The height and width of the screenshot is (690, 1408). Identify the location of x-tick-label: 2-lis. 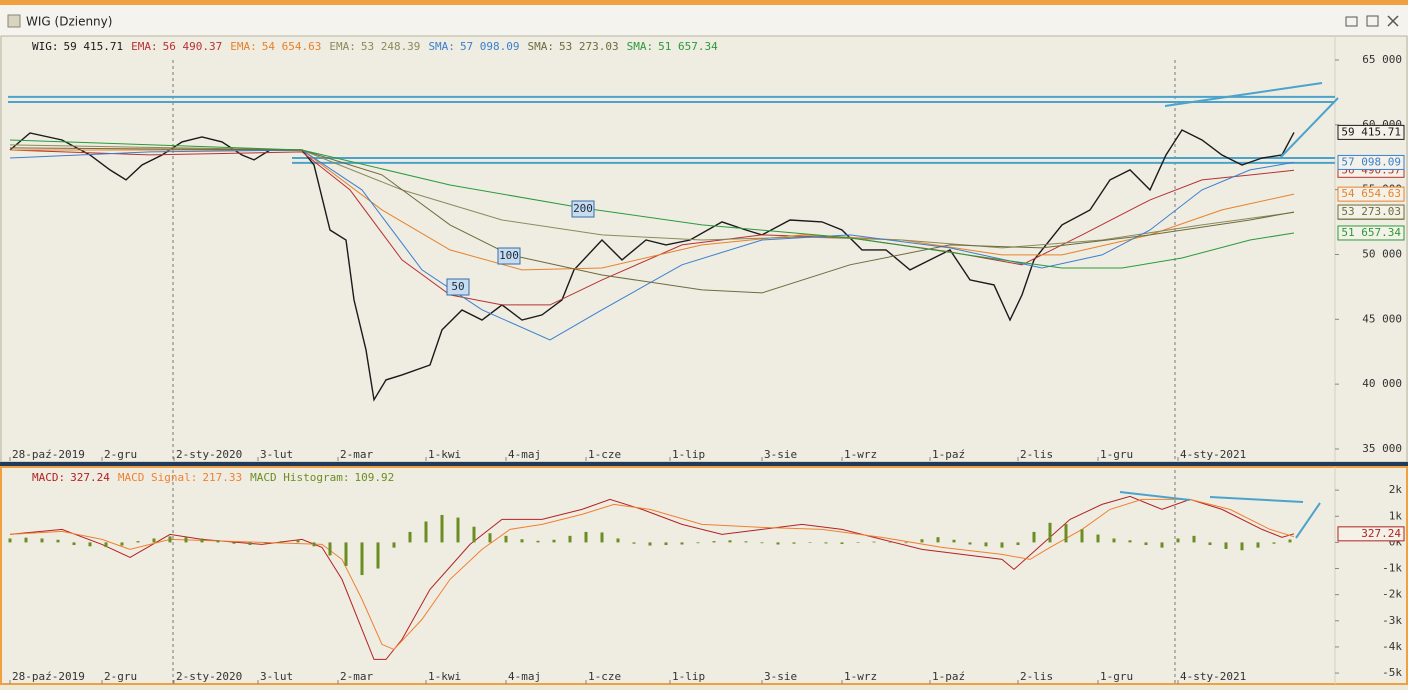
(1036, 676).